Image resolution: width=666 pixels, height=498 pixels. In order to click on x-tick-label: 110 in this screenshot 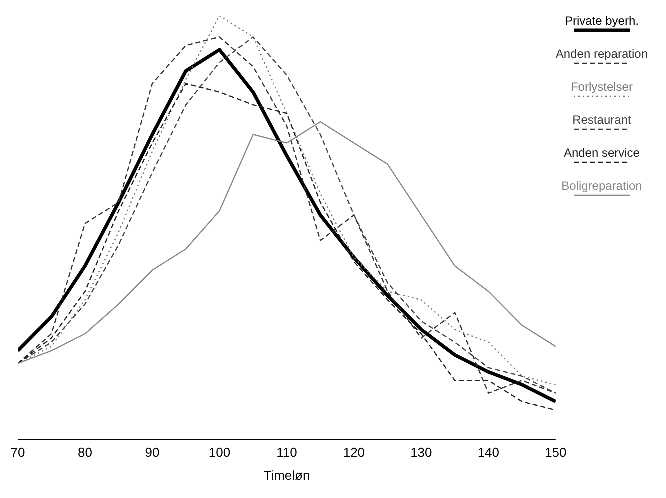, I will do `click(287, 452)`.